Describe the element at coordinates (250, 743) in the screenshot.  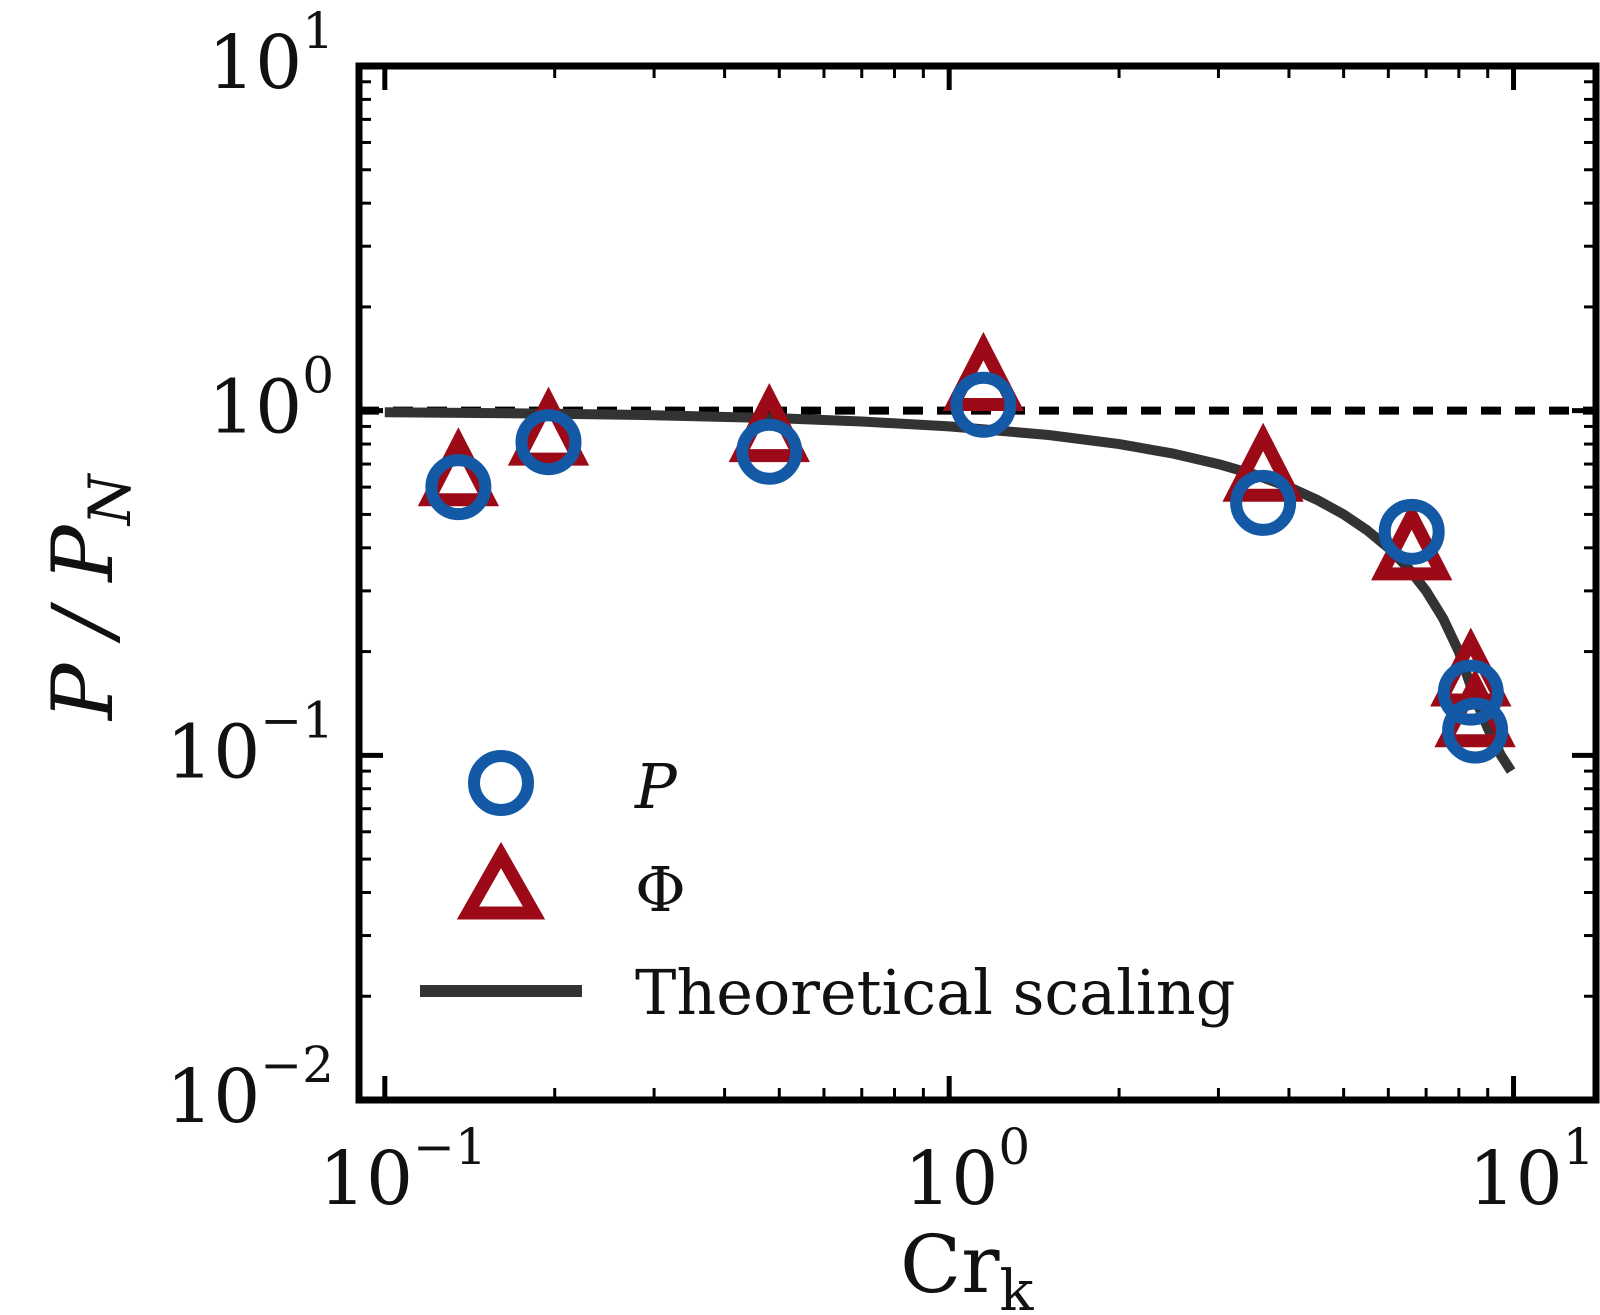
I see `y-tick-label: 10⁻¹` at that location.